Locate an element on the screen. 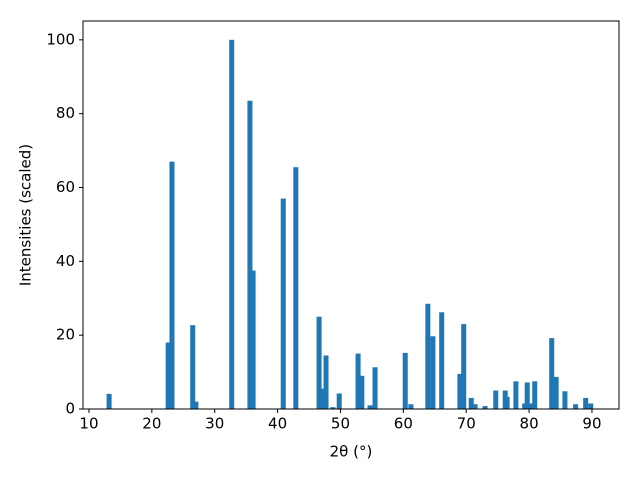 This screenshot has height=480, width=640. y-tick-label: 60 is located at coordinates (65, 187).